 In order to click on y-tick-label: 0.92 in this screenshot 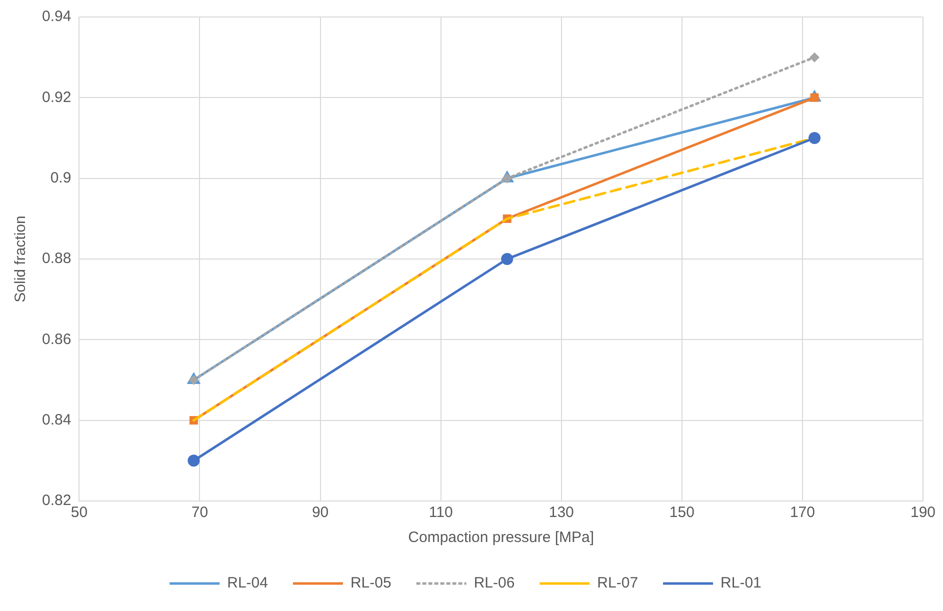, I will do `click(57, 97)`.